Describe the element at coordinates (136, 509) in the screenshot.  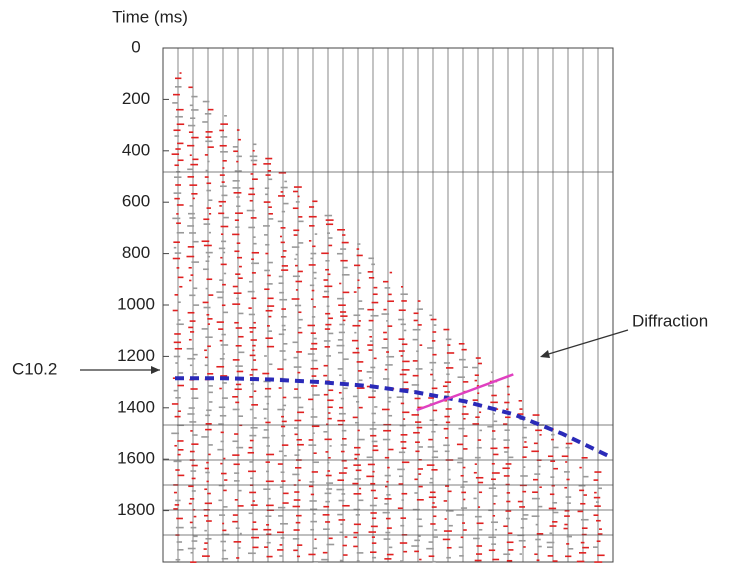
I see `y-tick-label: 1800` at that location.